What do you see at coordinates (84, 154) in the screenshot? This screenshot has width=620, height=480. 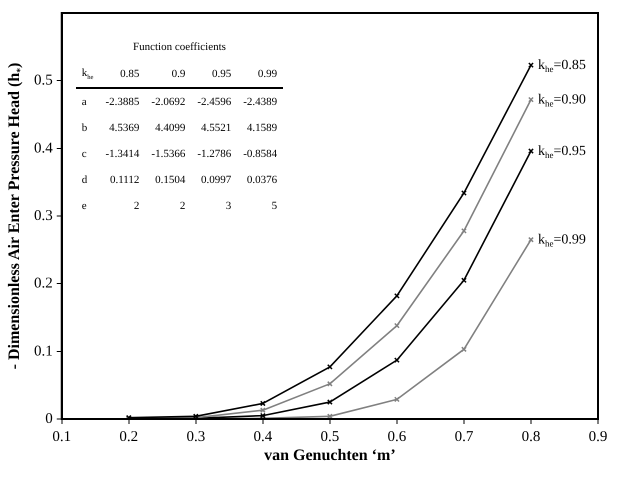 I see `annotation: c` at bounding box center [84, 154].